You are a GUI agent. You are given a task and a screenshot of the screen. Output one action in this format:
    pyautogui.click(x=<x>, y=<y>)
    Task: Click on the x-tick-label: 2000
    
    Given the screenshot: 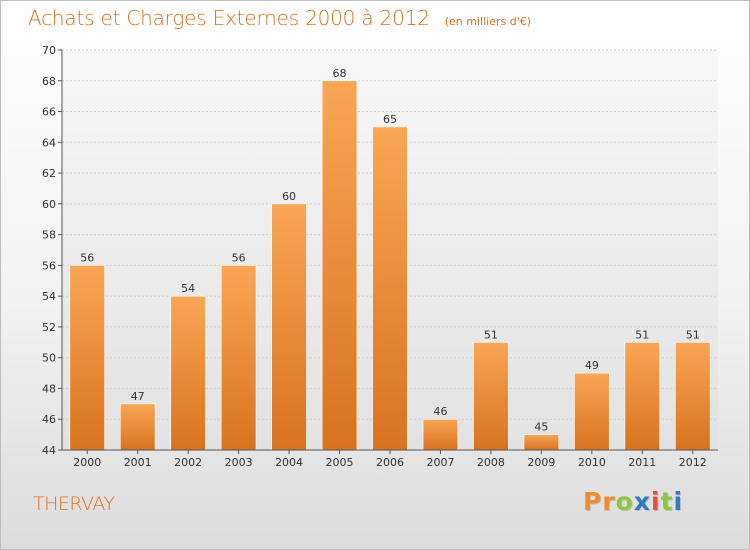 What is the action you would take?
    pyautogui.click(x=87, y=462)
    